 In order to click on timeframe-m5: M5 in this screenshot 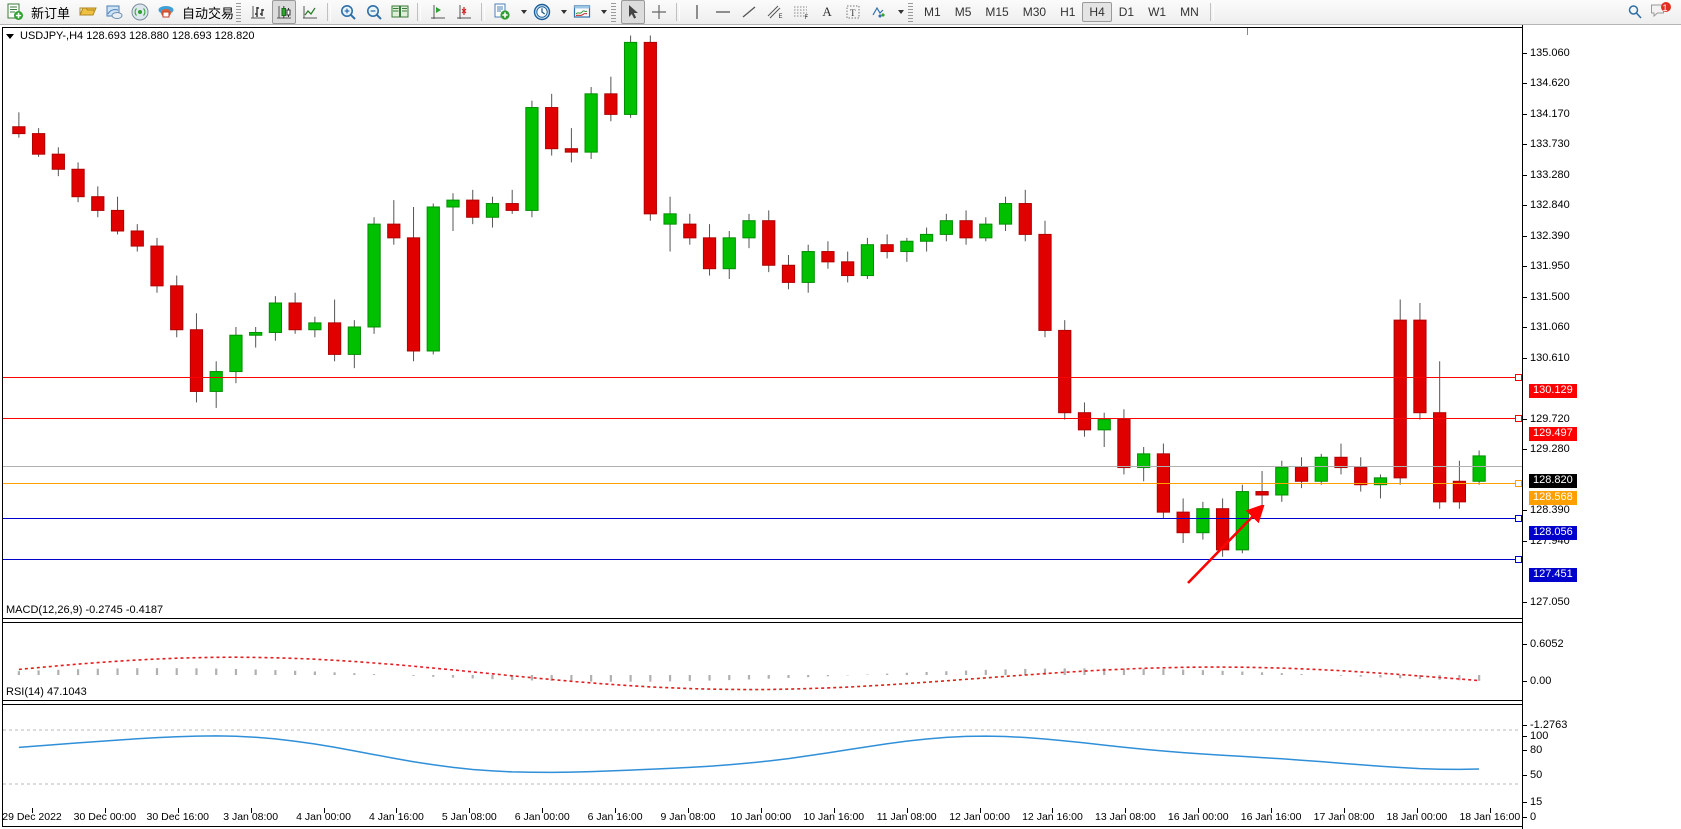, I will do `click(963, 12)`.